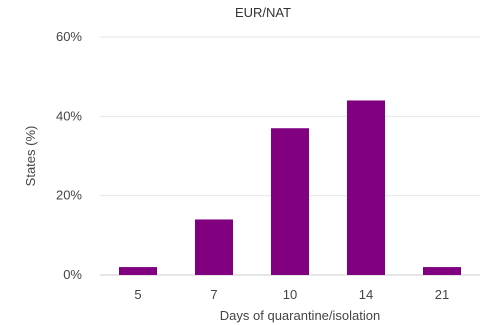 This screenshot has width=483, height=325. I want to click on y-axis-ticks: 0% 20% 40% 60%, so click(69, 155).